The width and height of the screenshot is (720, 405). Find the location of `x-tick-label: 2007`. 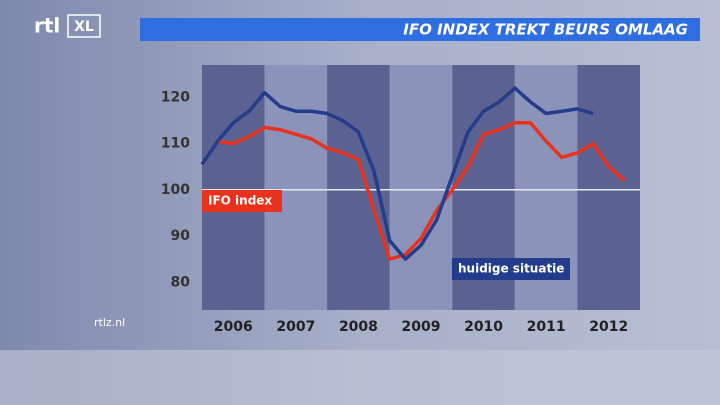

x-tick-label: 2007 is located at coordinates (295, 327).